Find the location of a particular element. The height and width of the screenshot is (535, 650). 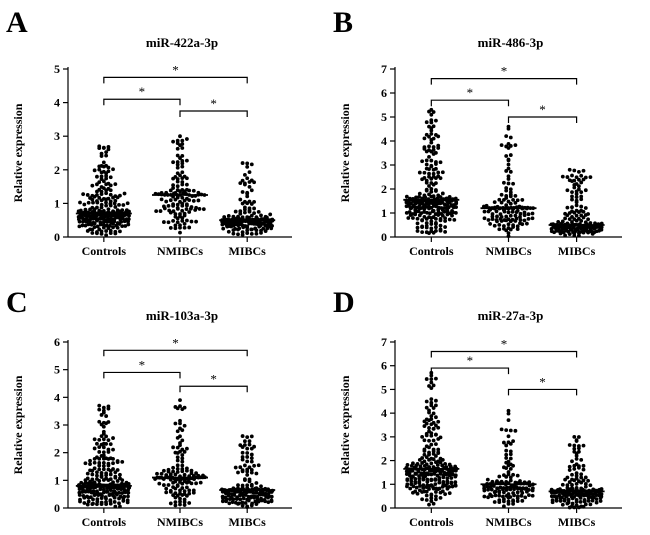

y-tick-label: 6 is located at coordinates (384, 366).